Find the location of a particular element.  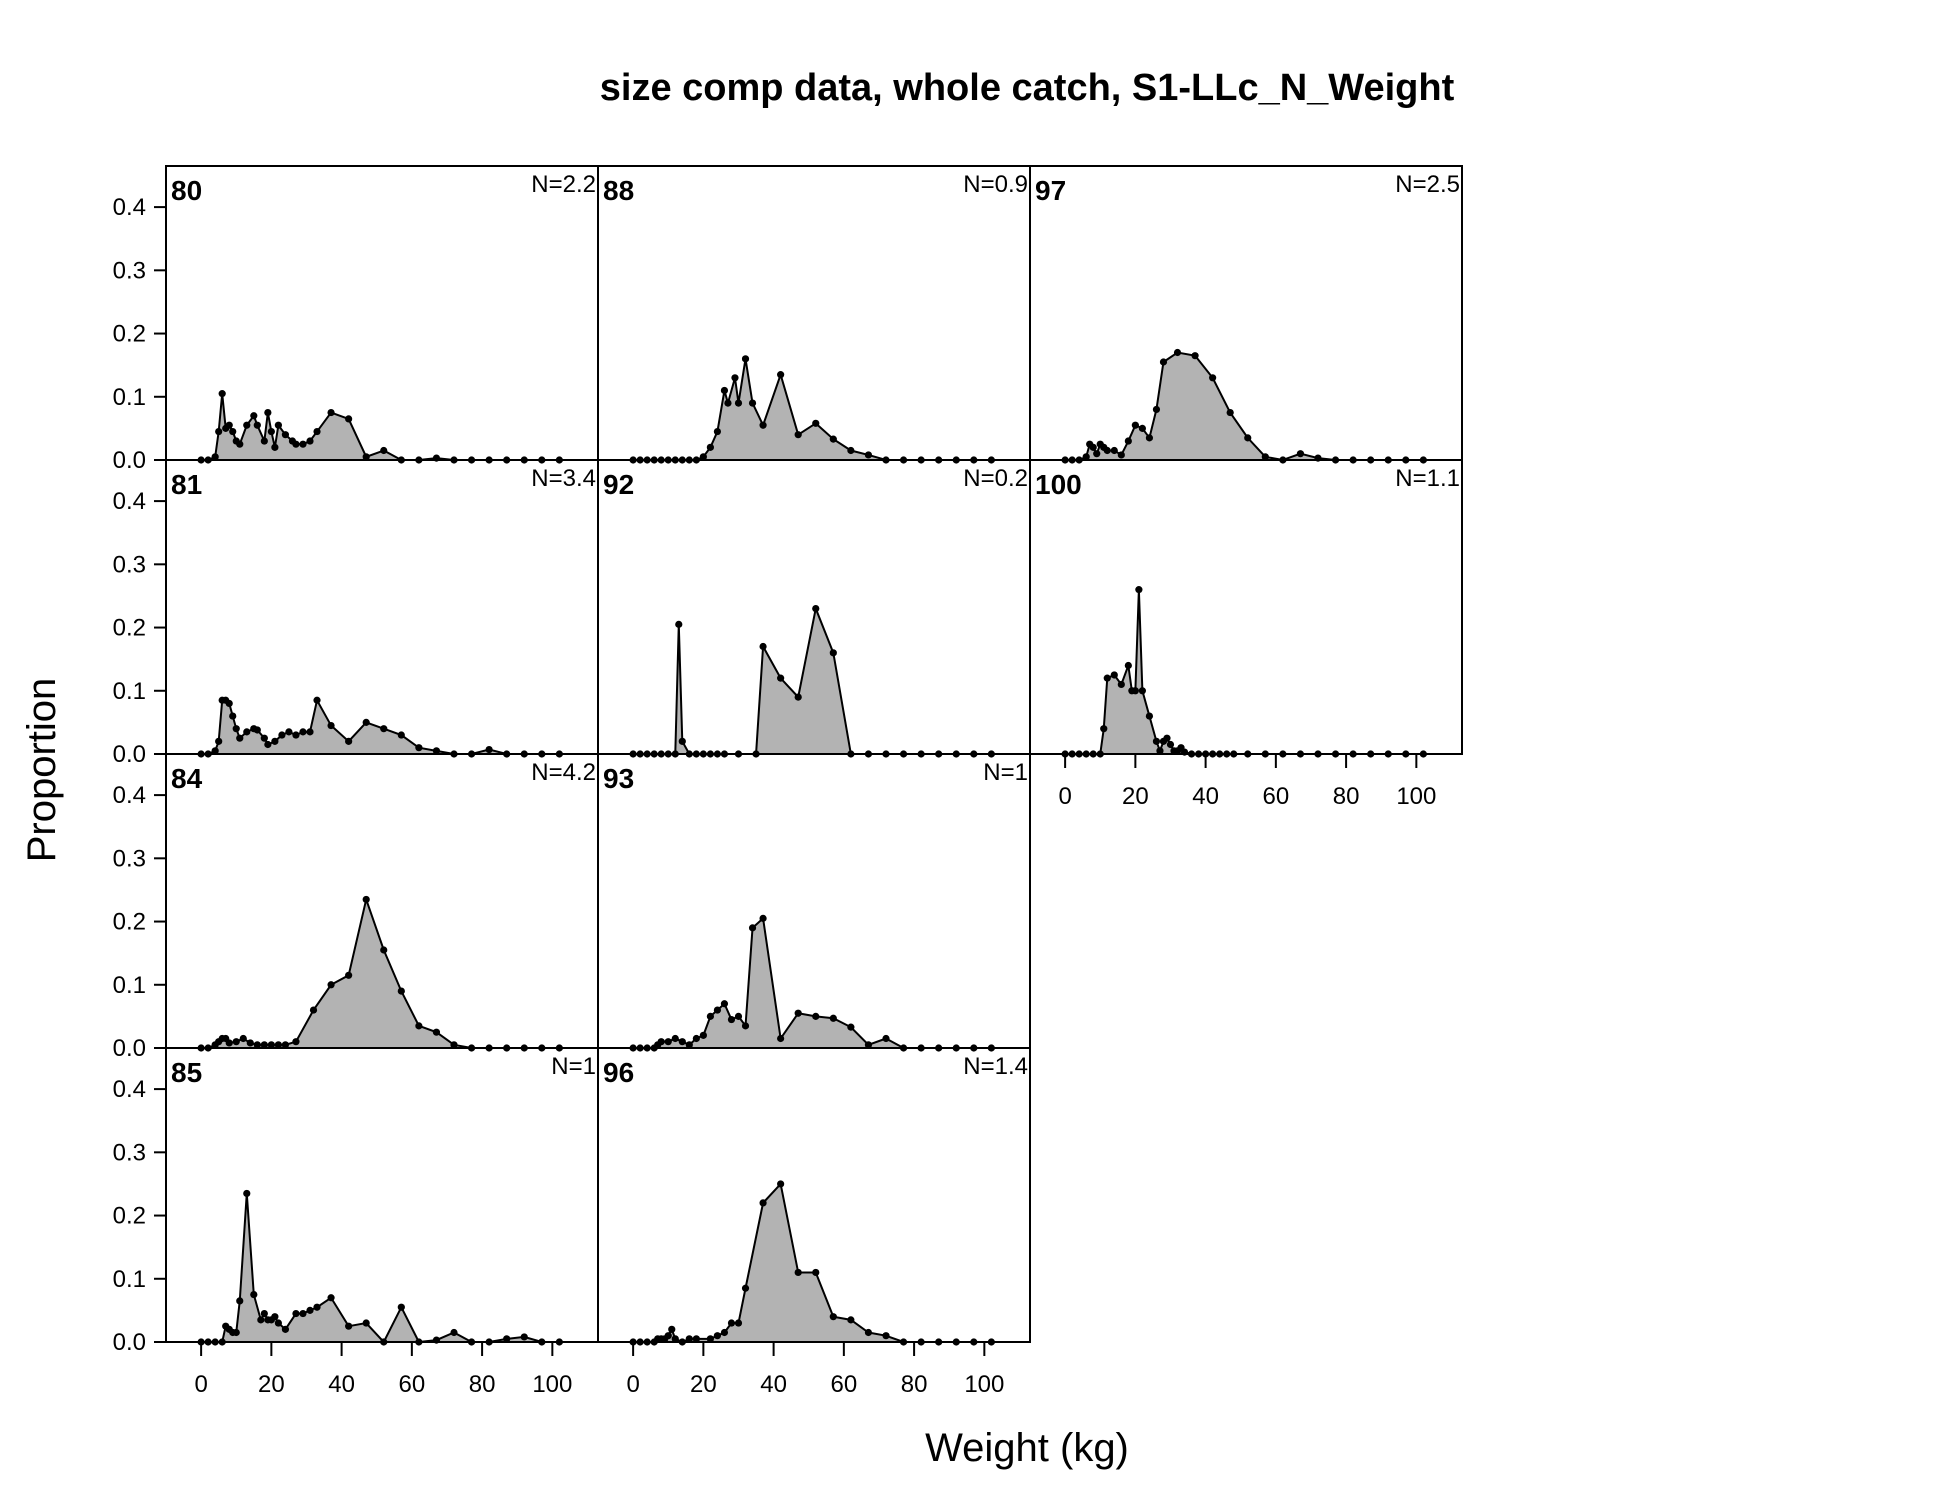

panel-88-frame is located at coordinates (814, 313).